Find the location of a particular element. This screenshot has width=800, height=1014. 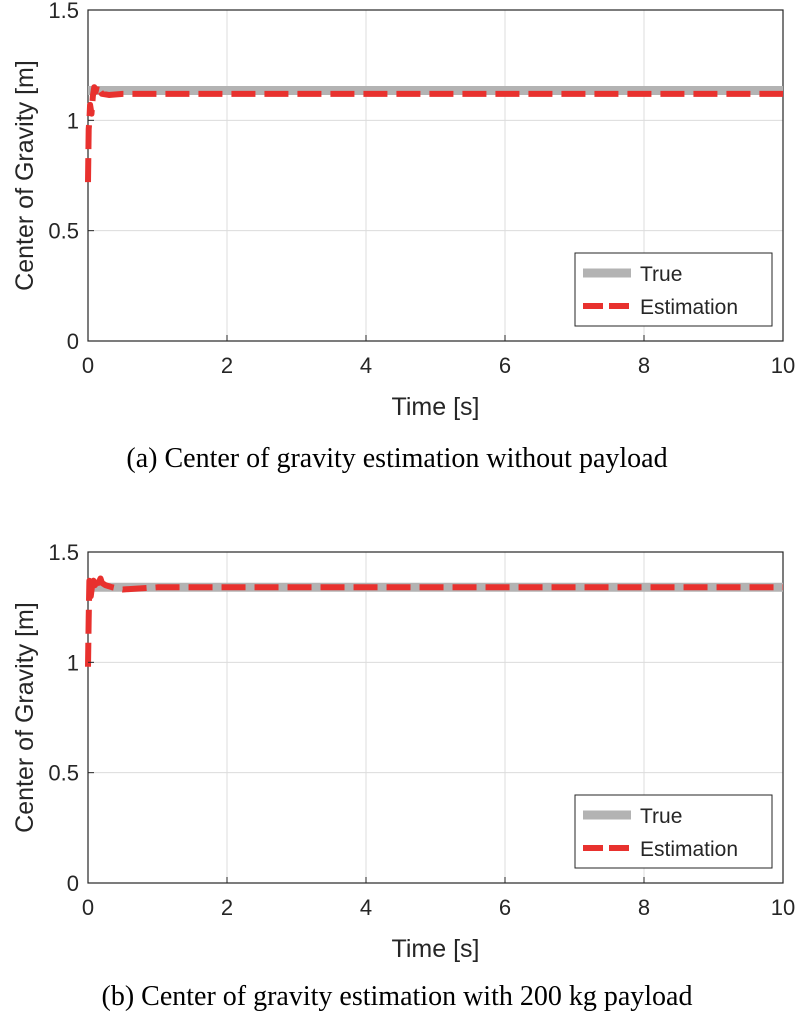

chart-b-y-axis-label: Center of Gravity [m] is located at coordinates (25, 717).